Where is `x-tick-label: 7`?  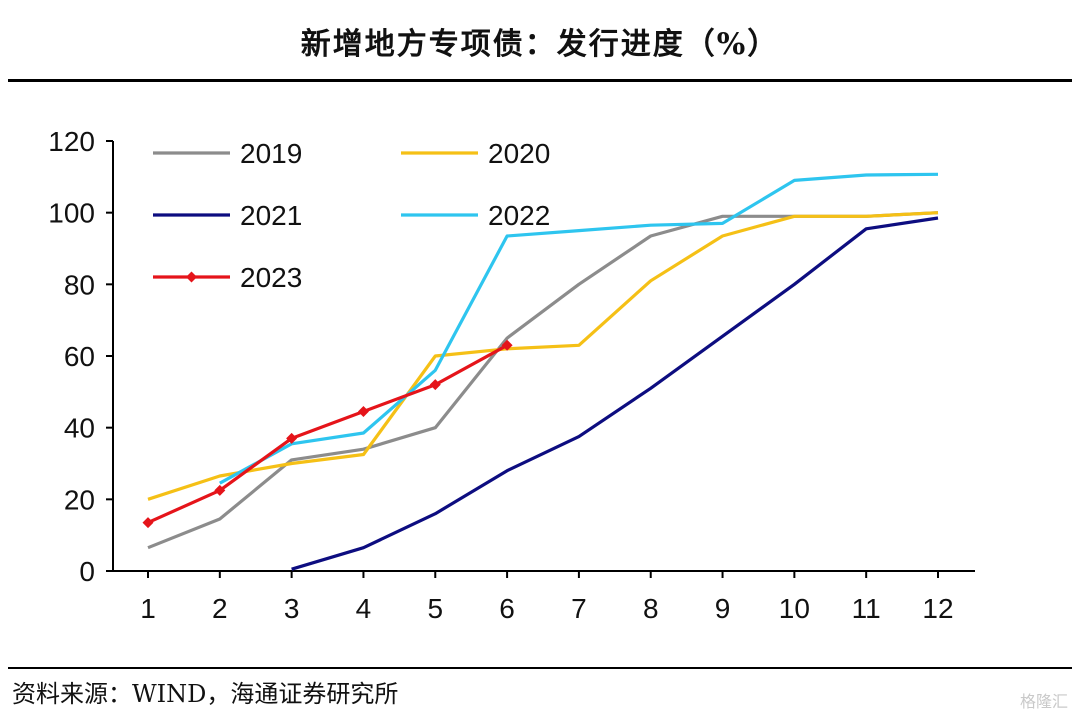 x-tick-label: 7 is located at coordinates (579, 608).